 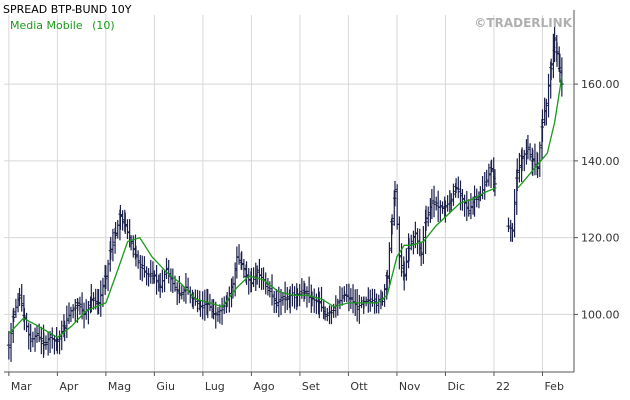 What do you see at coordinates (494, 183) in the screenshot?
I see `ohlc-bar` at bounding box center [494, 183].